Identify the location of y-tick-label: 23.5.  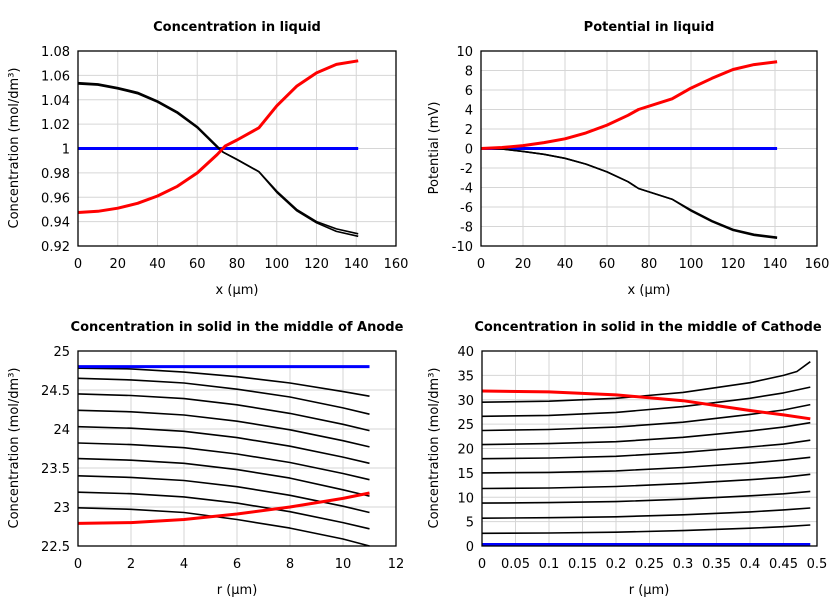
(55, 469).